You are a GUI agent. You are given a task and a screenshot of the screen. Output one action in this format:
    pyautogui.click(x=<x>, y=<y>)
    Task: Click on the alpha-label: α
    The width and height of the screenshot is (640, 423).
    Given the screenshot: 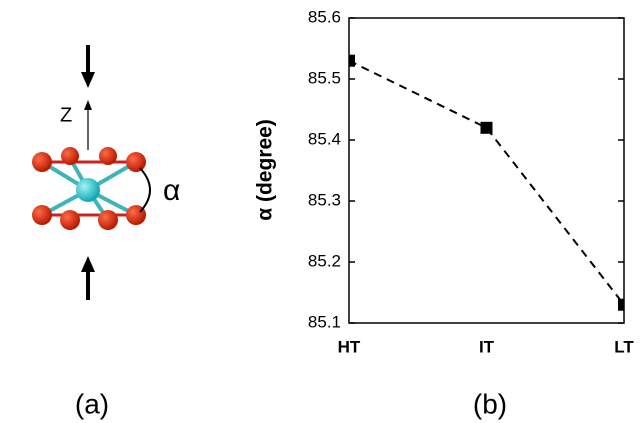 What is the action you would take?
    pyautogui.click(x=171, y=190)
    